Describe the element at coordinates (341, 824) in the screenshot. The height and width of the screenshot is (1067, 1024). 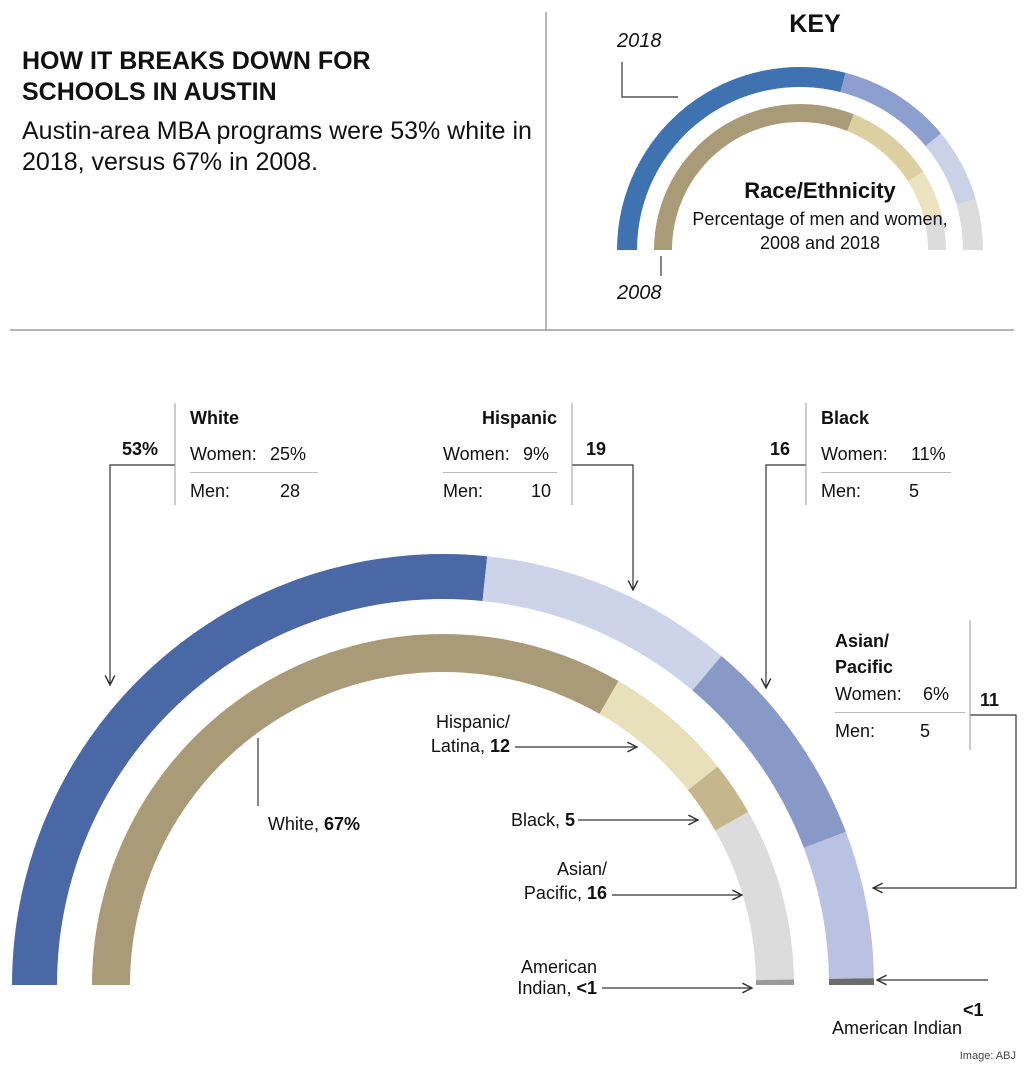
I see `value-label: 67%` at that location.